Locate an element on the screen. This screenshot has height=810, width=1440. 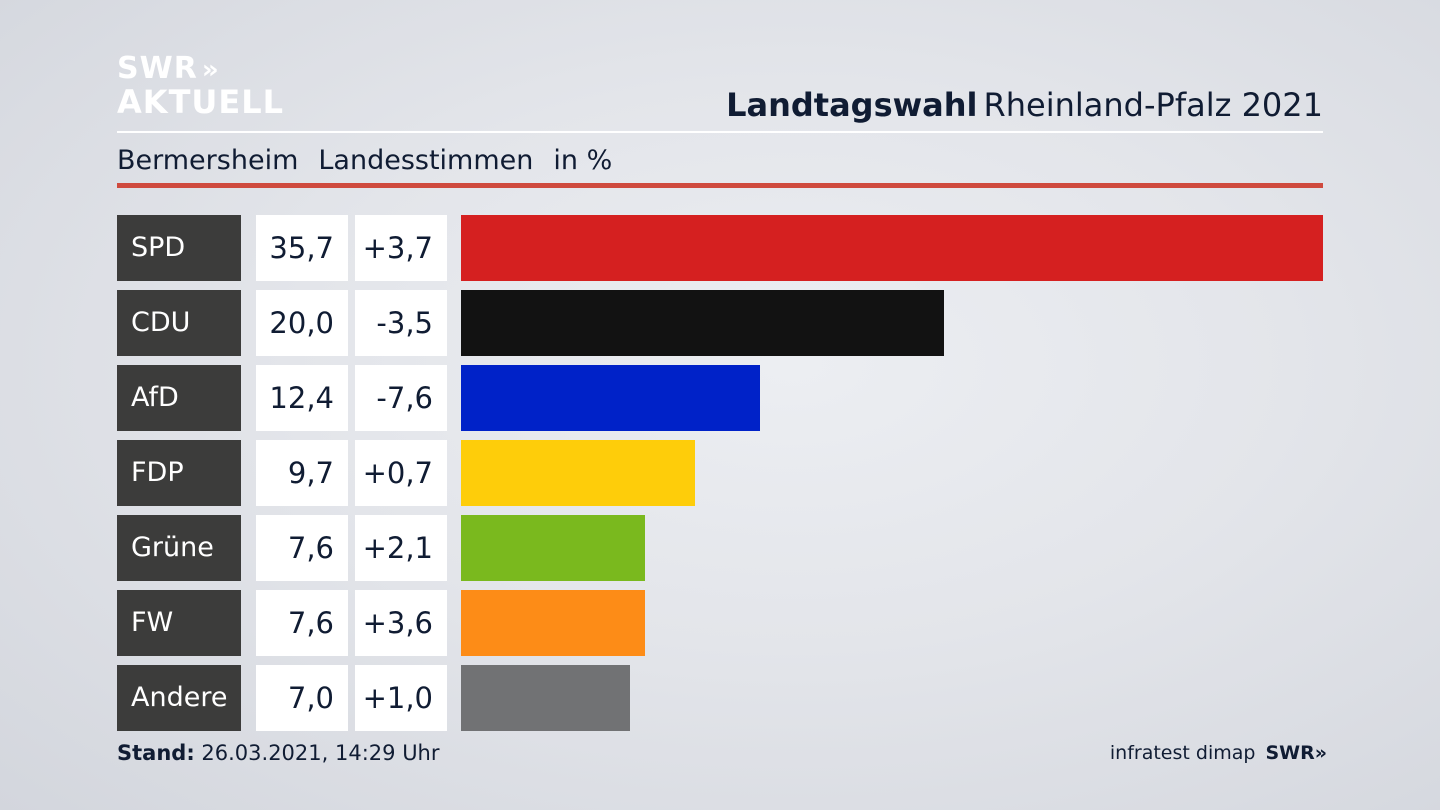
result-row: SPD 35,7 +3,7 is located at coordinates (720, 248).